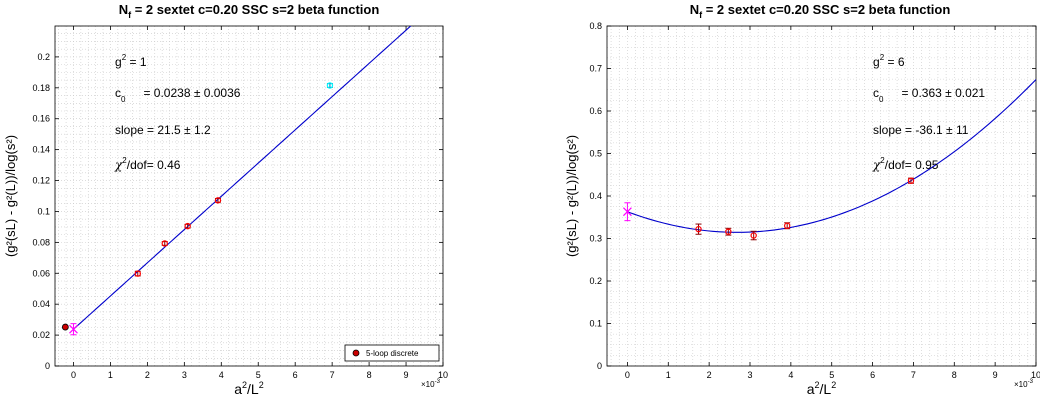  Describe the element at coordinates (41, 150) in the screenshot. I see `y-tick-label: 0.14` at that location.